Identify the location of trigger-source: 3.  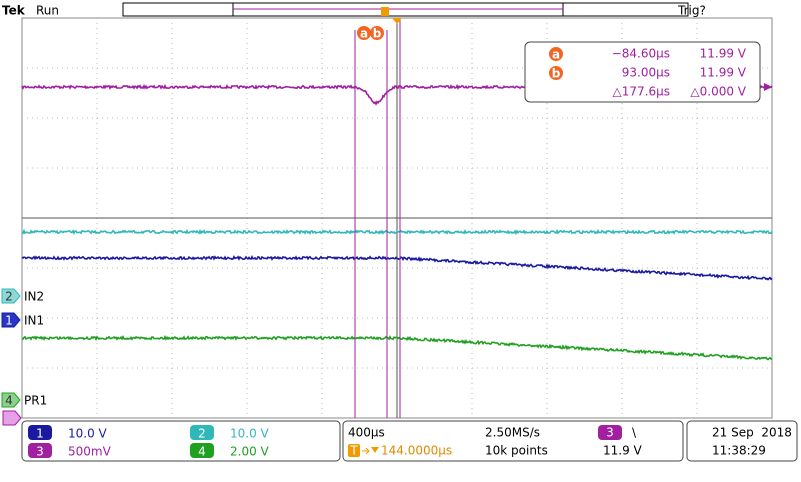
(610, 433).